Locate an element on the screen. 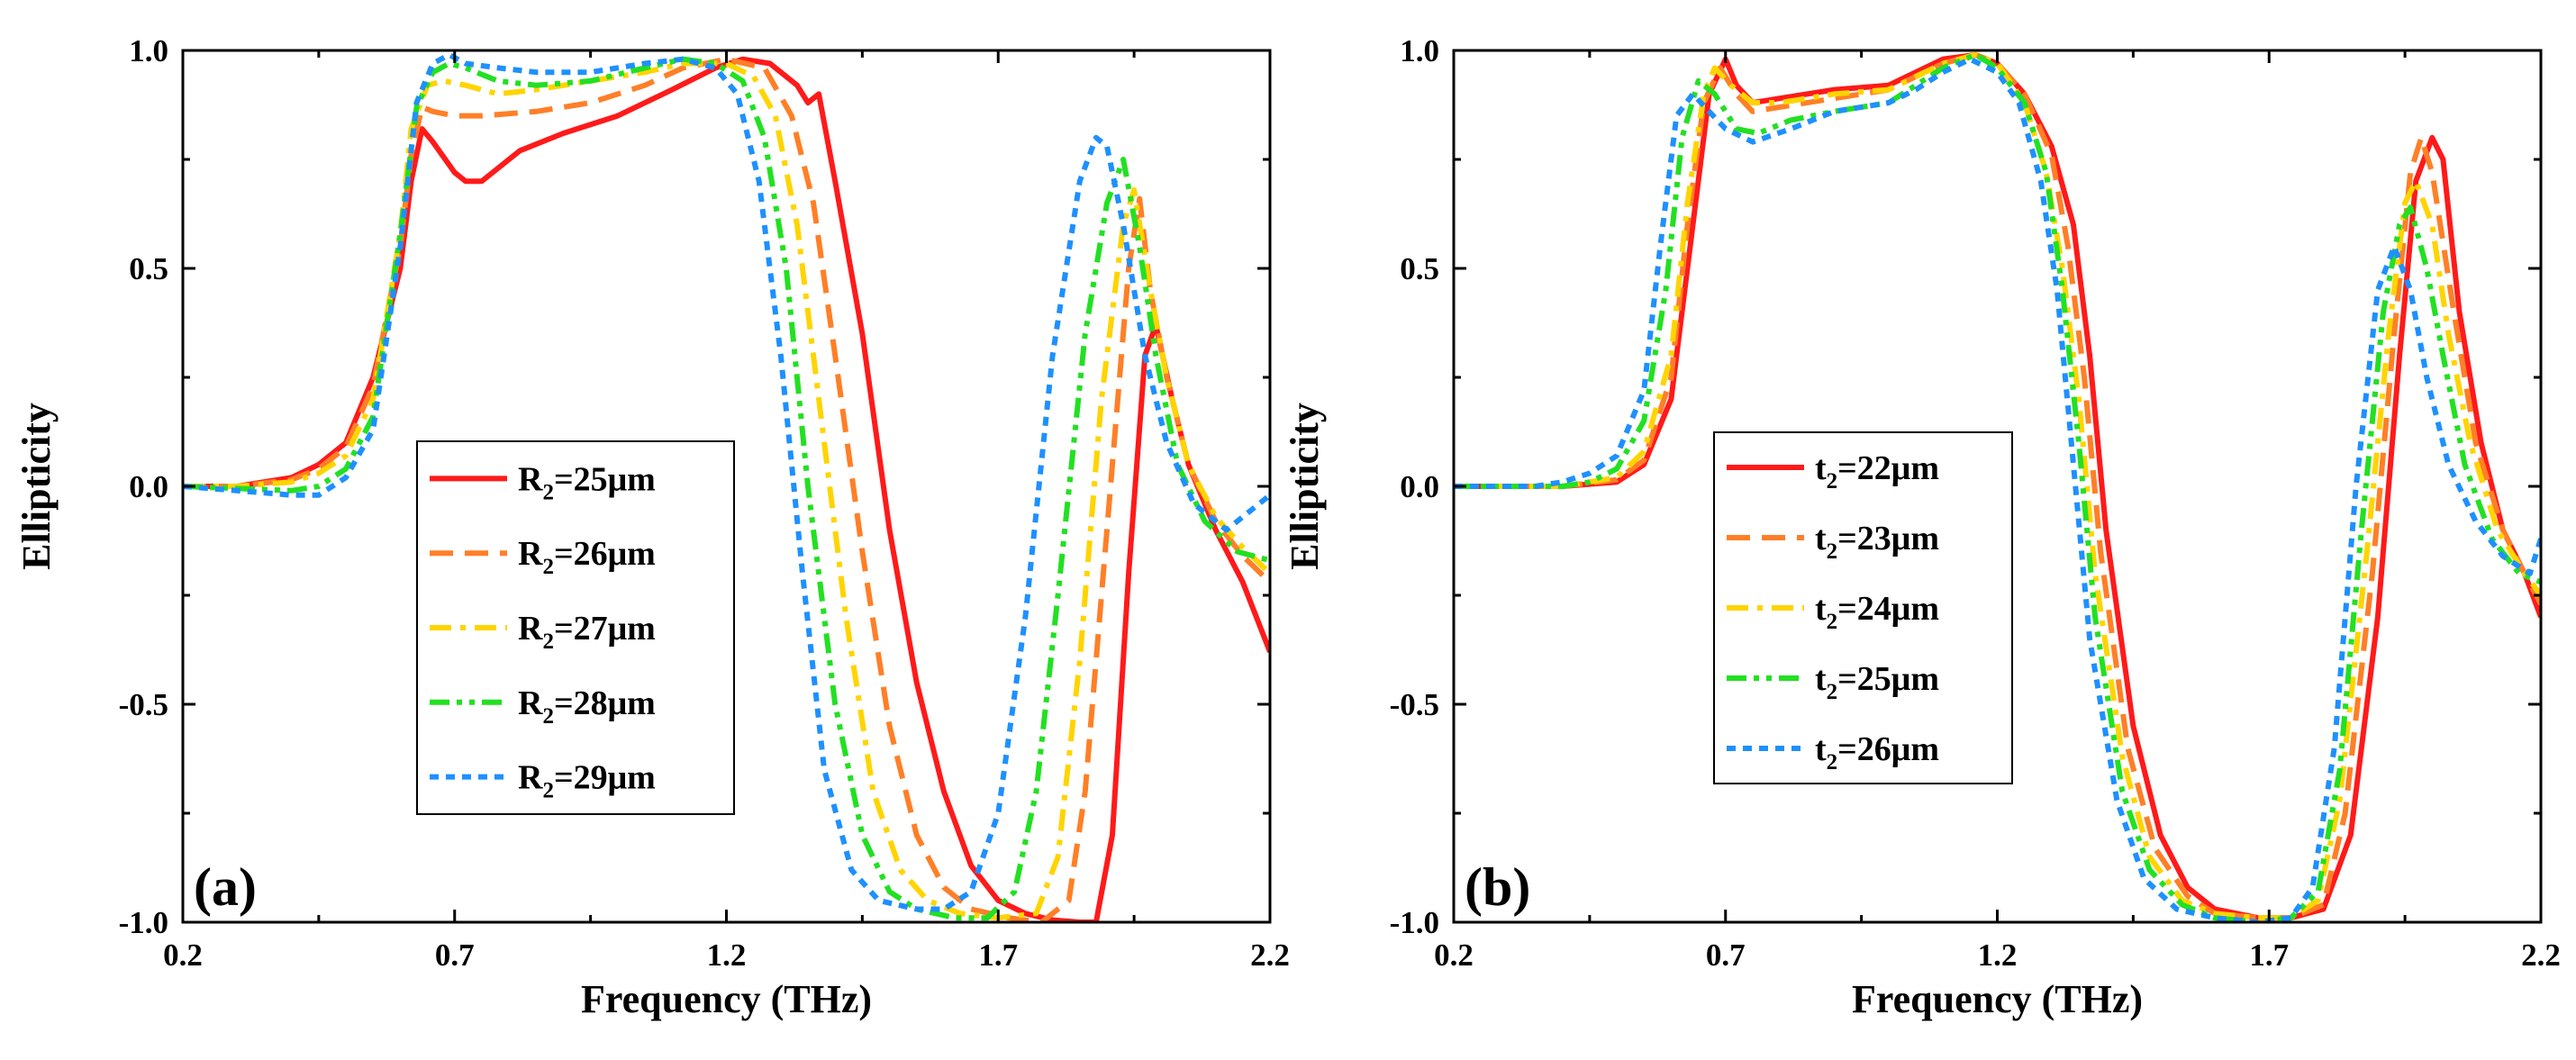  legend: t2=22μm t2=23μm t2=24μm t2=25μm t2=26μm is located at coordinates (1863, 607).